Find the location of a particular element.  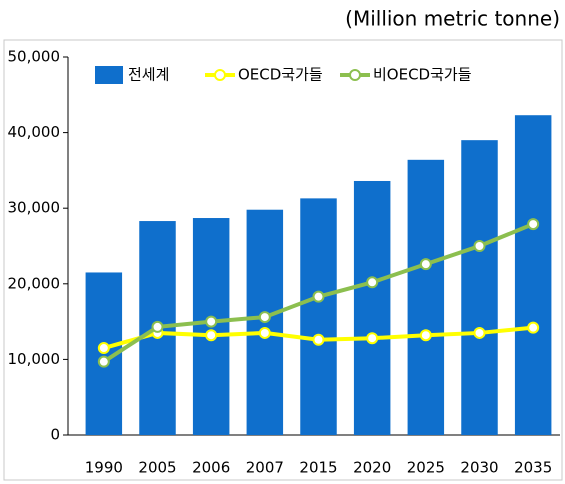

x-tick-label: 2015 is located at coordinates (318, 468).